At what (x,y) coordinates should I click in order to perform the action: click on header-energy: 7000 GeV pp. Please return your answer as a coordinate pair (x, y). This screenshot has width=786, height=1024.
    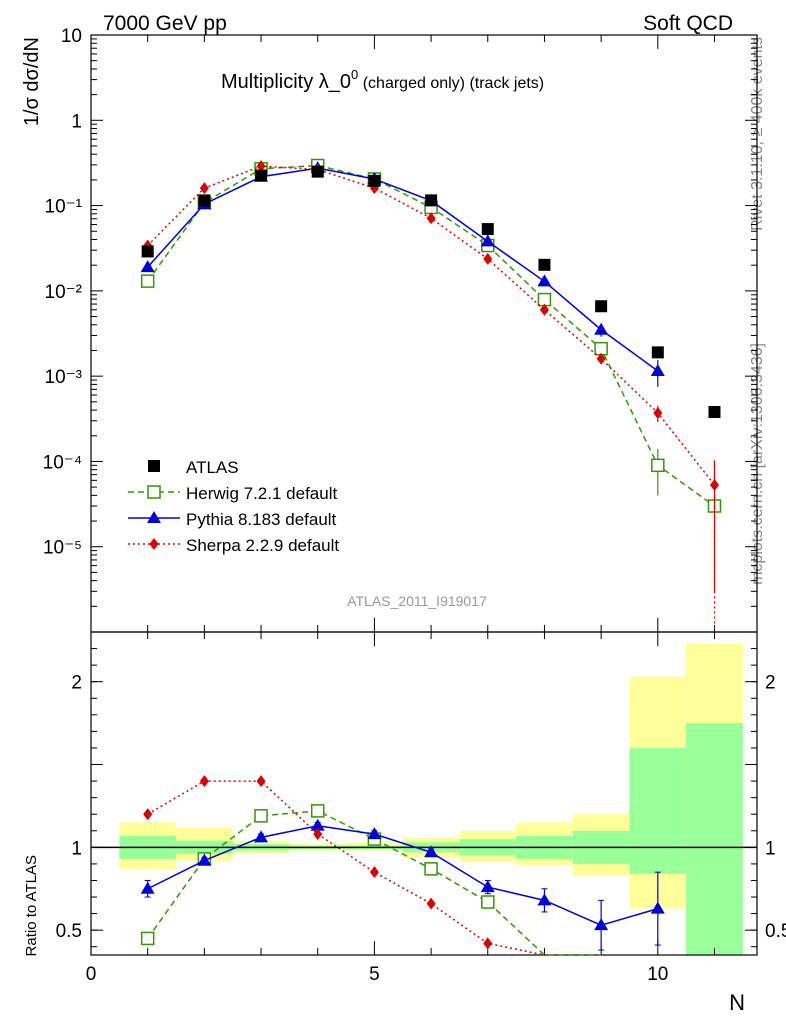
    Looking at the image, I should click on (165, 23).